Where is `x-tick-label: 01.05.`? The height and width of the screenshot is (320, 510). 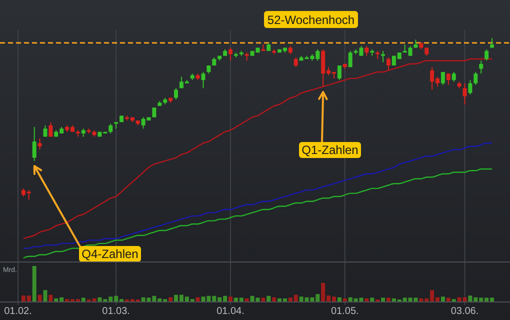
x-tick-label: 01.05. is located at coordinates (344, 311).